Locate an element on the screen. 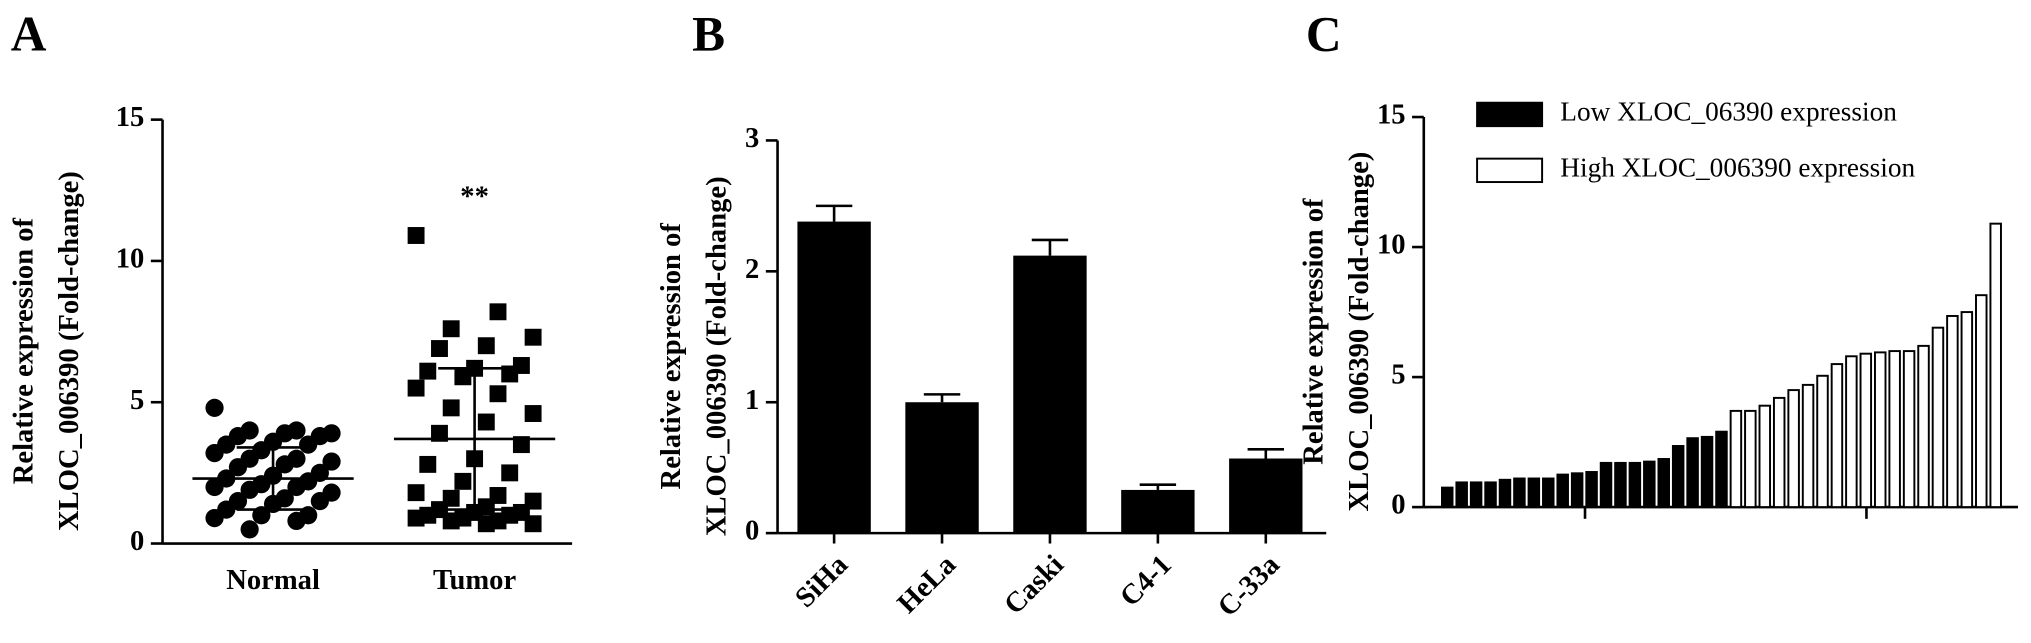 The width and height of the screenshot is (2031, 643). y-tick-label: 3 is located at coordinates (752, 138).